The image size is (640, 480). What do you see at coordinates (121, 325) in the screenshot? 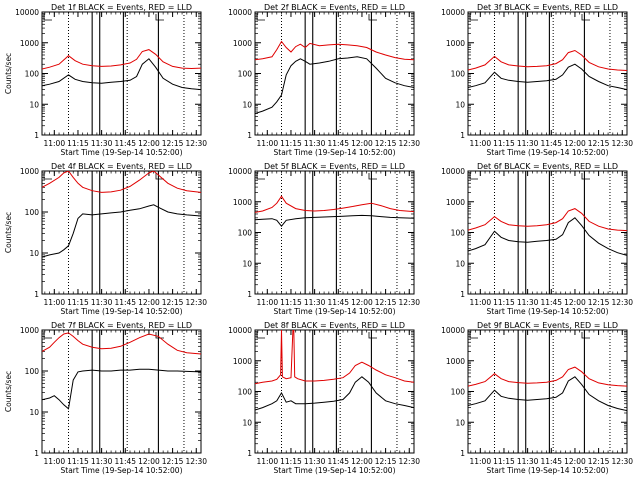
I see `panel-title: Det 7f BLACK = Events, RED = LLD` at bounding box center [121, 325].